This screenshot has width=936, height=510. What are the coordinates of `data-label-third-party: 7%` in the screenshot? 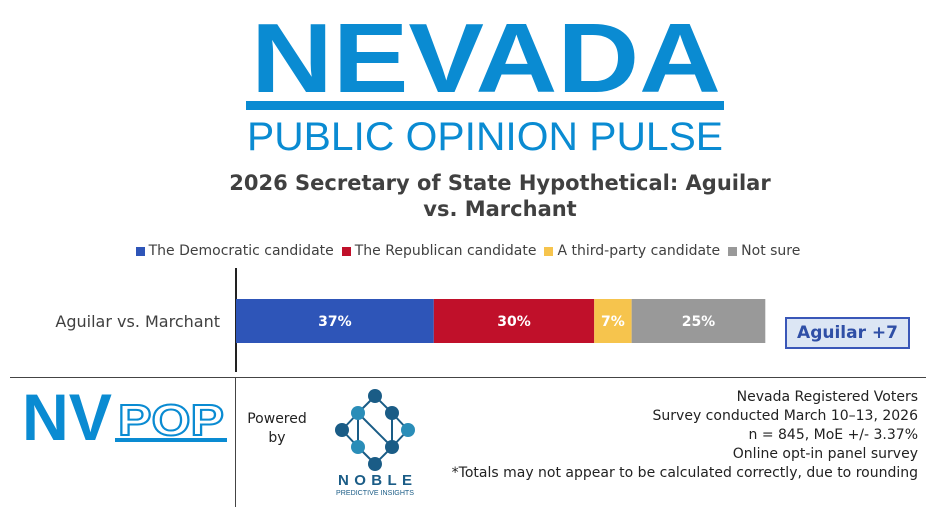 It's located at (613, 322).